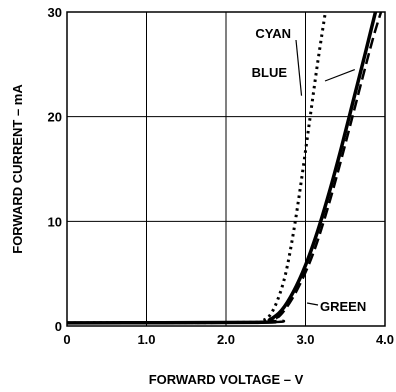 The width and height of the screenshot is (396, 392). What do you see at coordinates (226, 339) in the screenshot?
I see `x-tick-label: 2.0` at bounding box center [226, 339].